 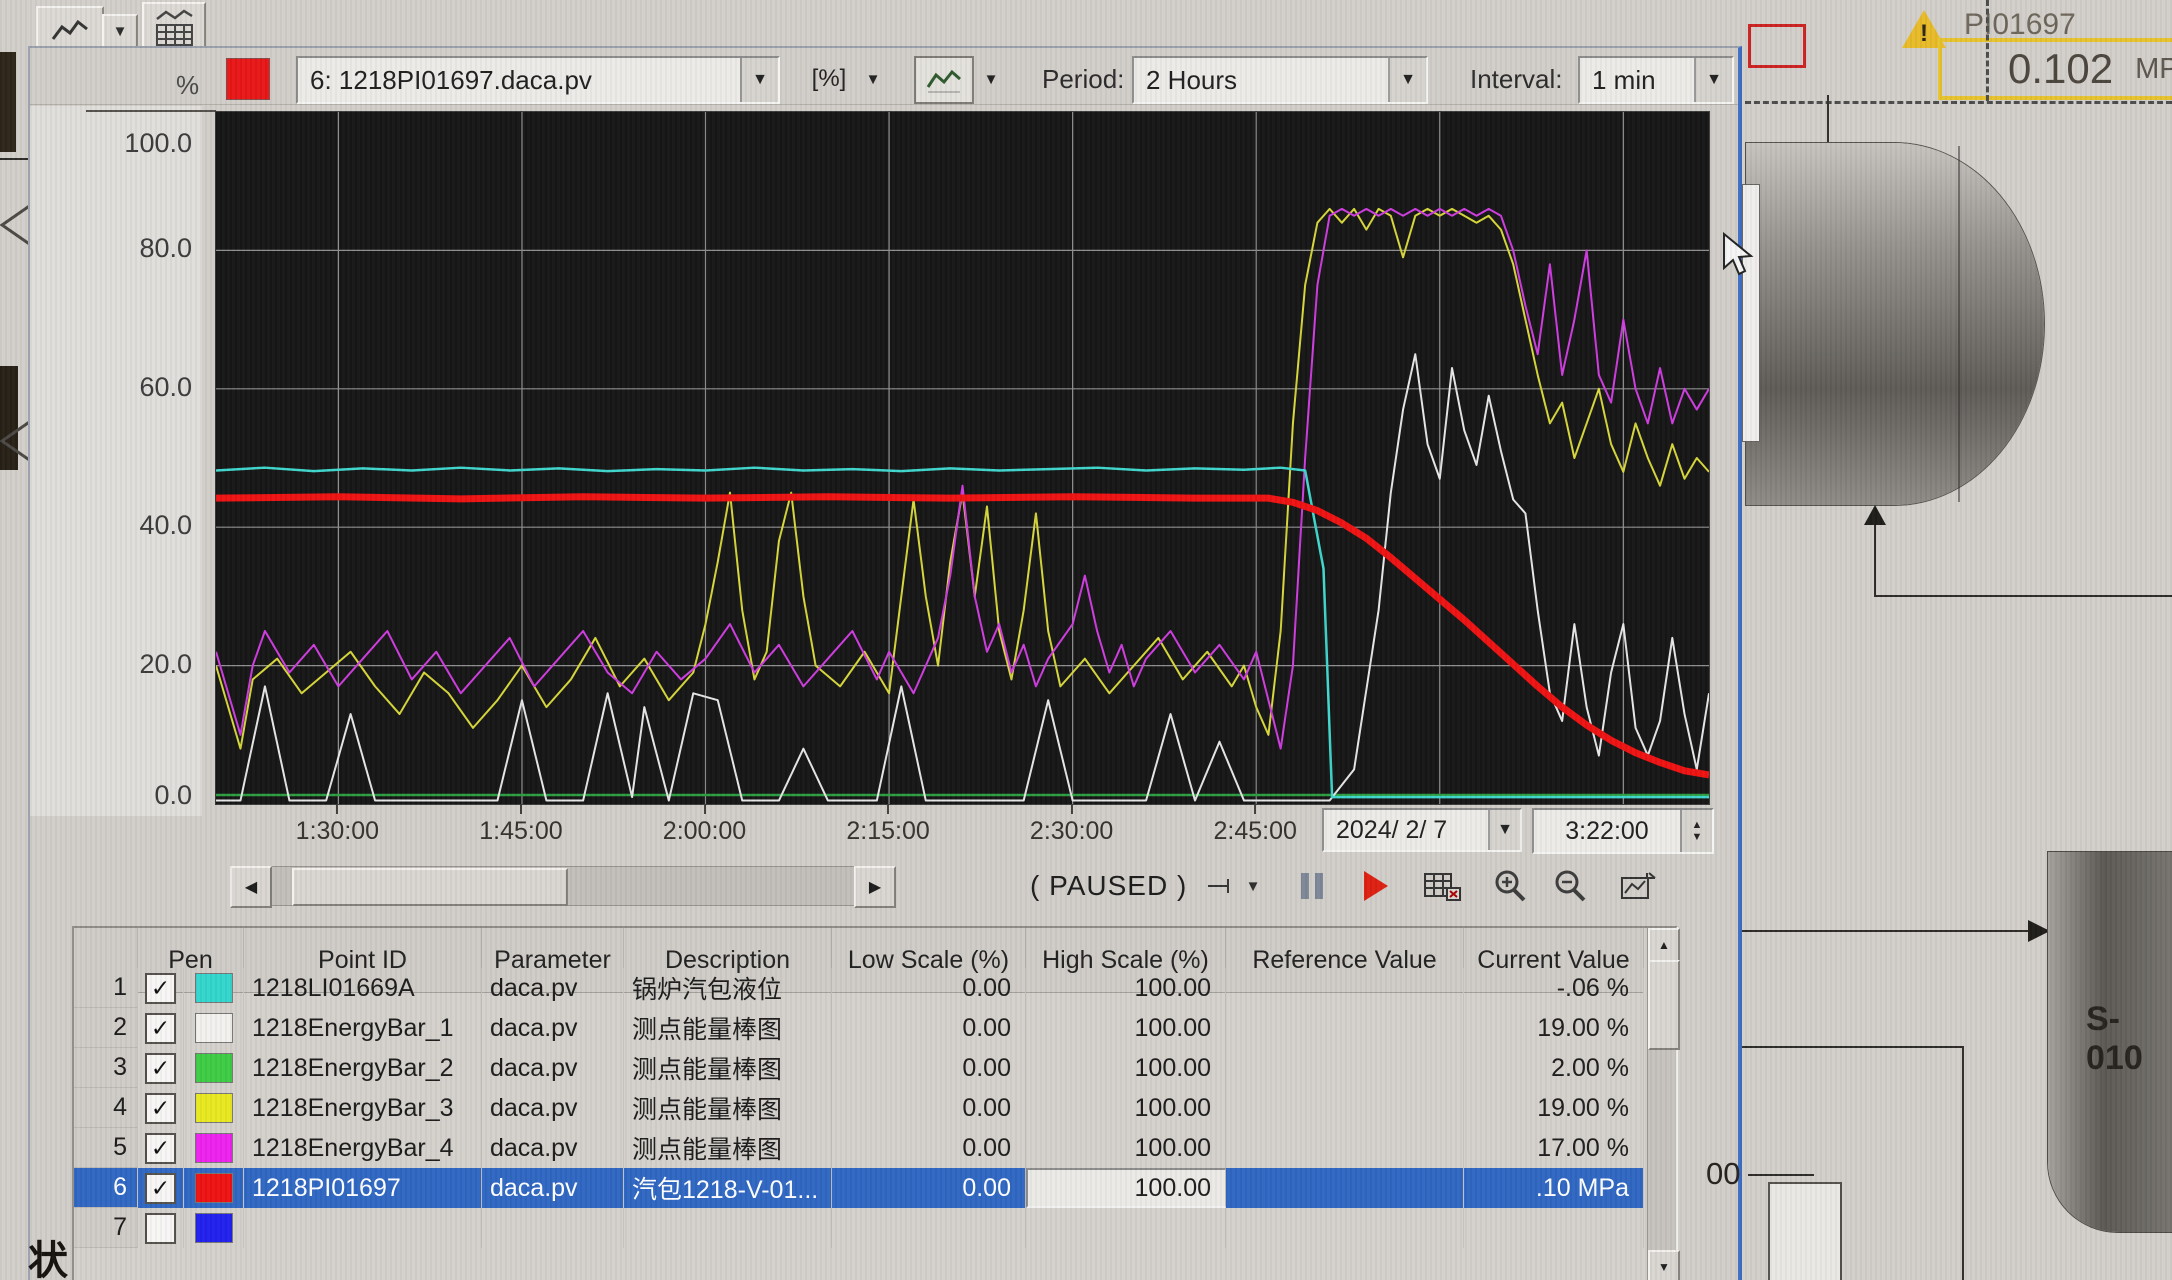 I want to click on scroll-down-button: ▼, so click(x=1664, y=1265).